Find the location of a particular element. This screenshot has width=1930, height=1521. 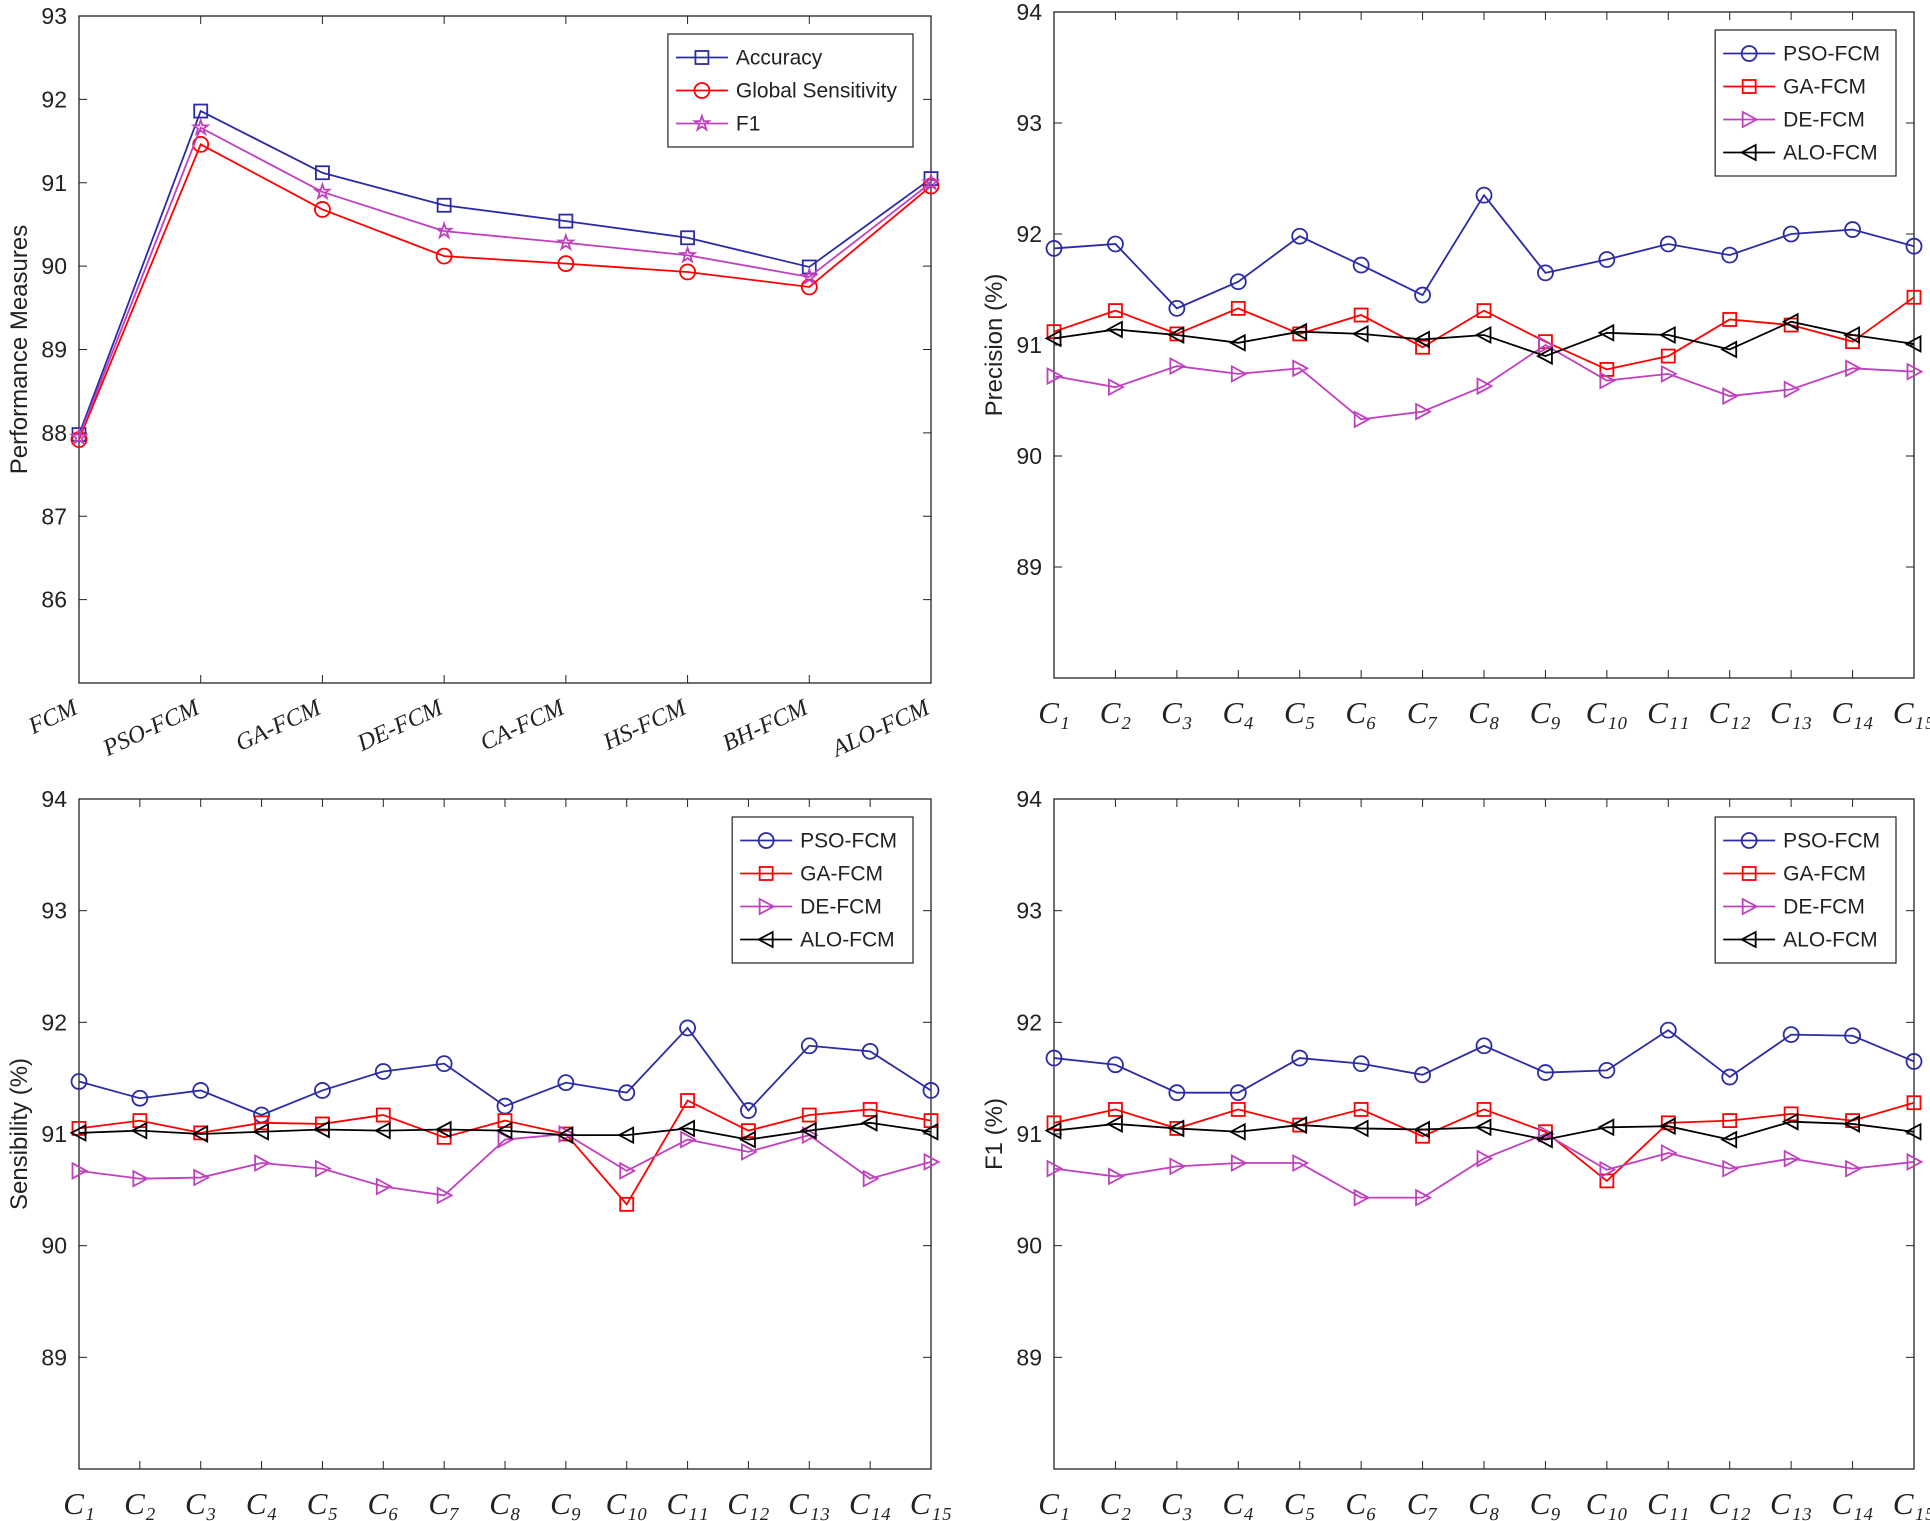

x-tick-label: PSO-FCM is located at coordinates (151, 728).